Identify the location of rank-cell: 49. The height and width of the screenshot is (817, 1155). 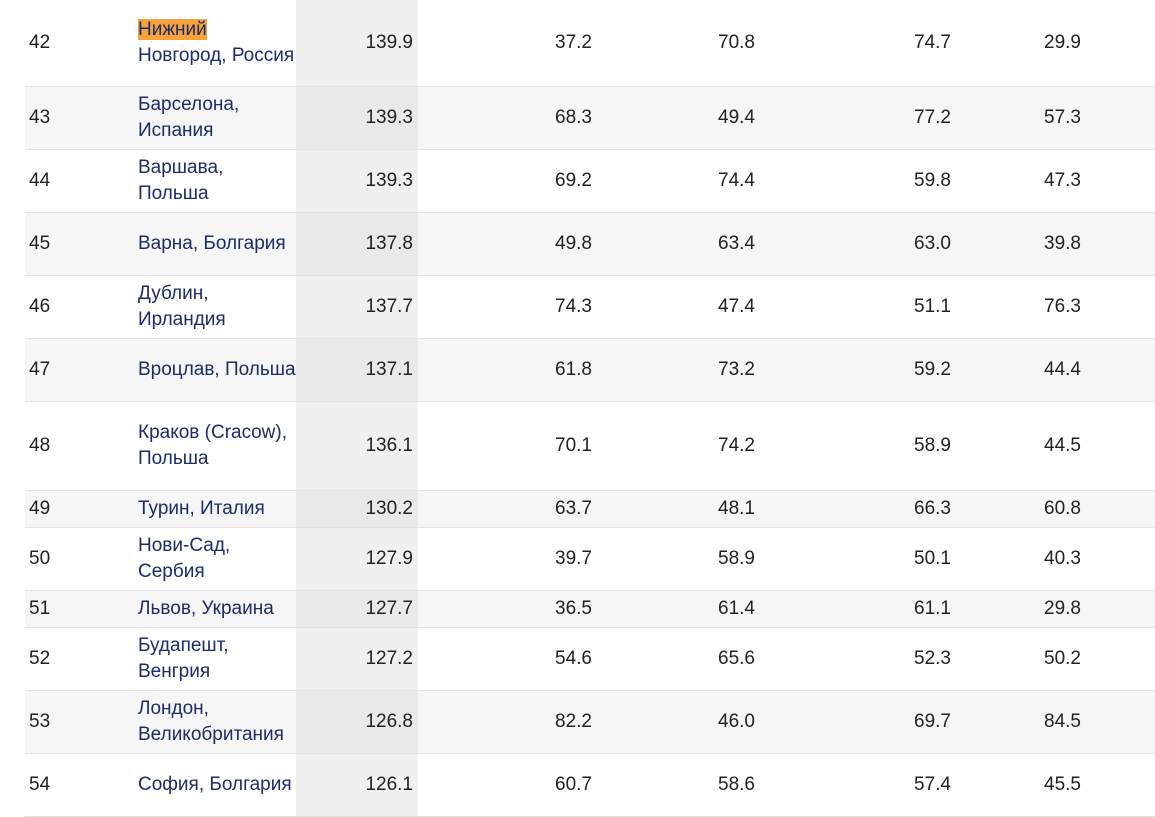
(40, 508).